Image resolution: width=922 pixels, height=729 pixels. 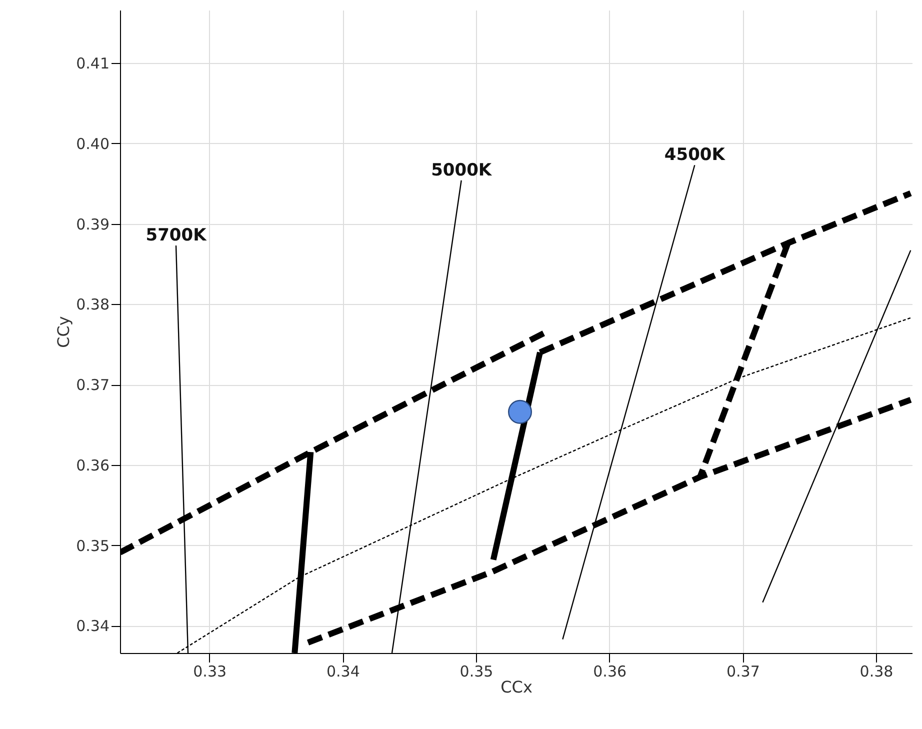 What do you see at coordinates (610, 671) in the screenshot?
I see `x-tick-label: 0.36` at bounding box center [610, 671].